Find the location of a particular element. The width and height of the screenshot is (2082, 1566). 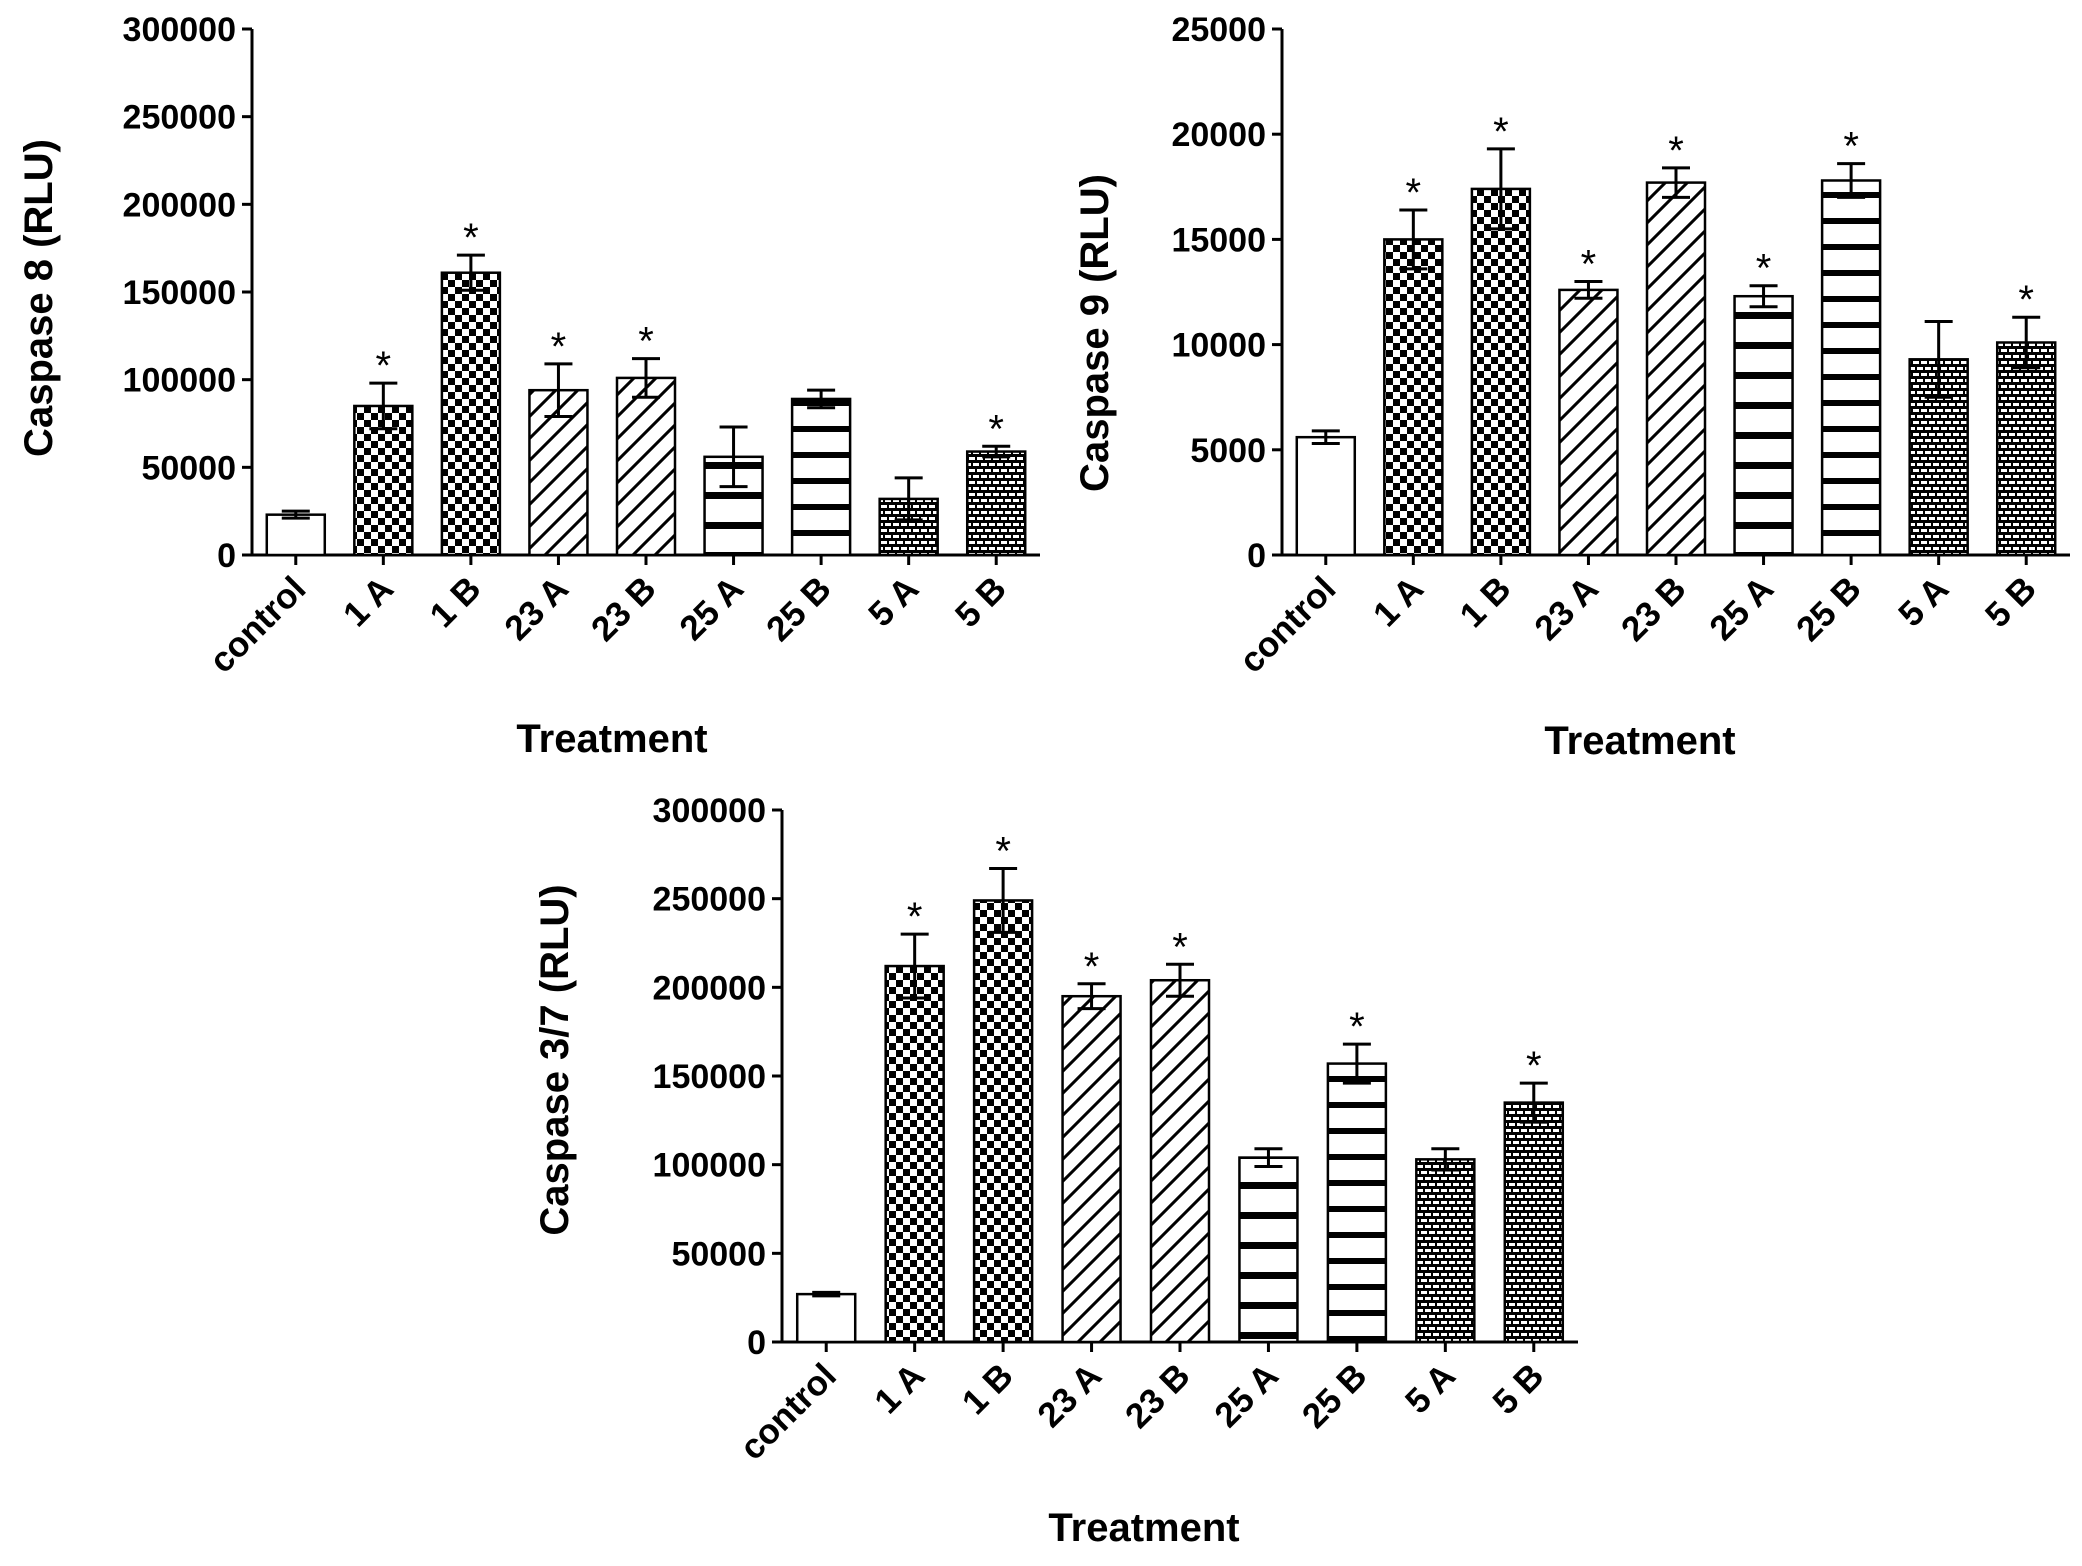

y-axis-title: Caspase 8 (RLU) is located at coordinates (39, 298).